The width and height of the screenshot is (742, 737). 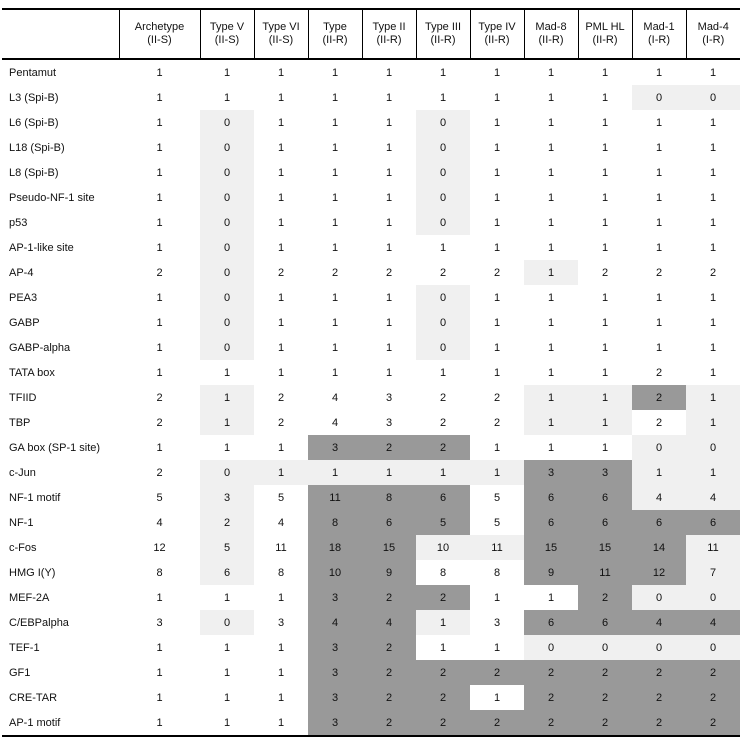 What do you see at coordinates (371, 622) in the screenshot?
I see `table-row-c-ebpalpha: C/EBPalpha 3 0 3 4 4 1 3 6 6 4 4` at bounding box center [371, 622].